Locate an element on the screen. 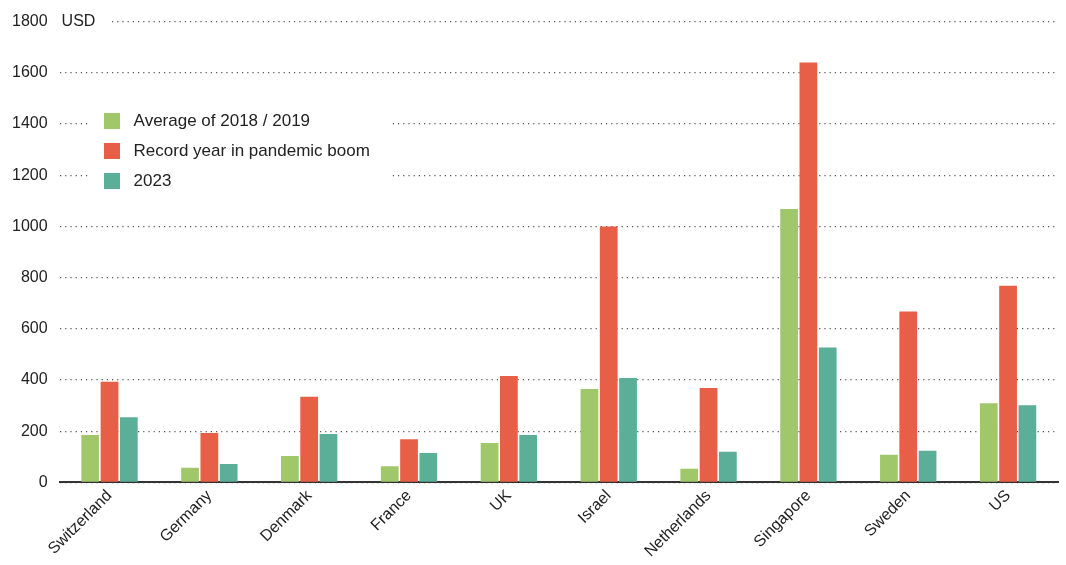 This screenshot has width=1066, height=565. x-tick-label: US is located at coordinates (999, 500).